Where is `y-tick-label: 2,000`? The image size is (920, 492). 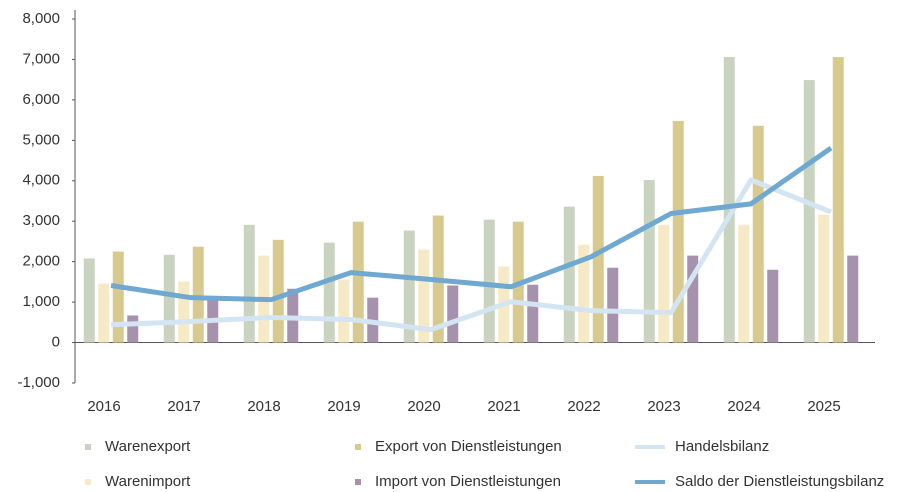 y-tick-label: 2,000 is located at coordinates (41, 261).